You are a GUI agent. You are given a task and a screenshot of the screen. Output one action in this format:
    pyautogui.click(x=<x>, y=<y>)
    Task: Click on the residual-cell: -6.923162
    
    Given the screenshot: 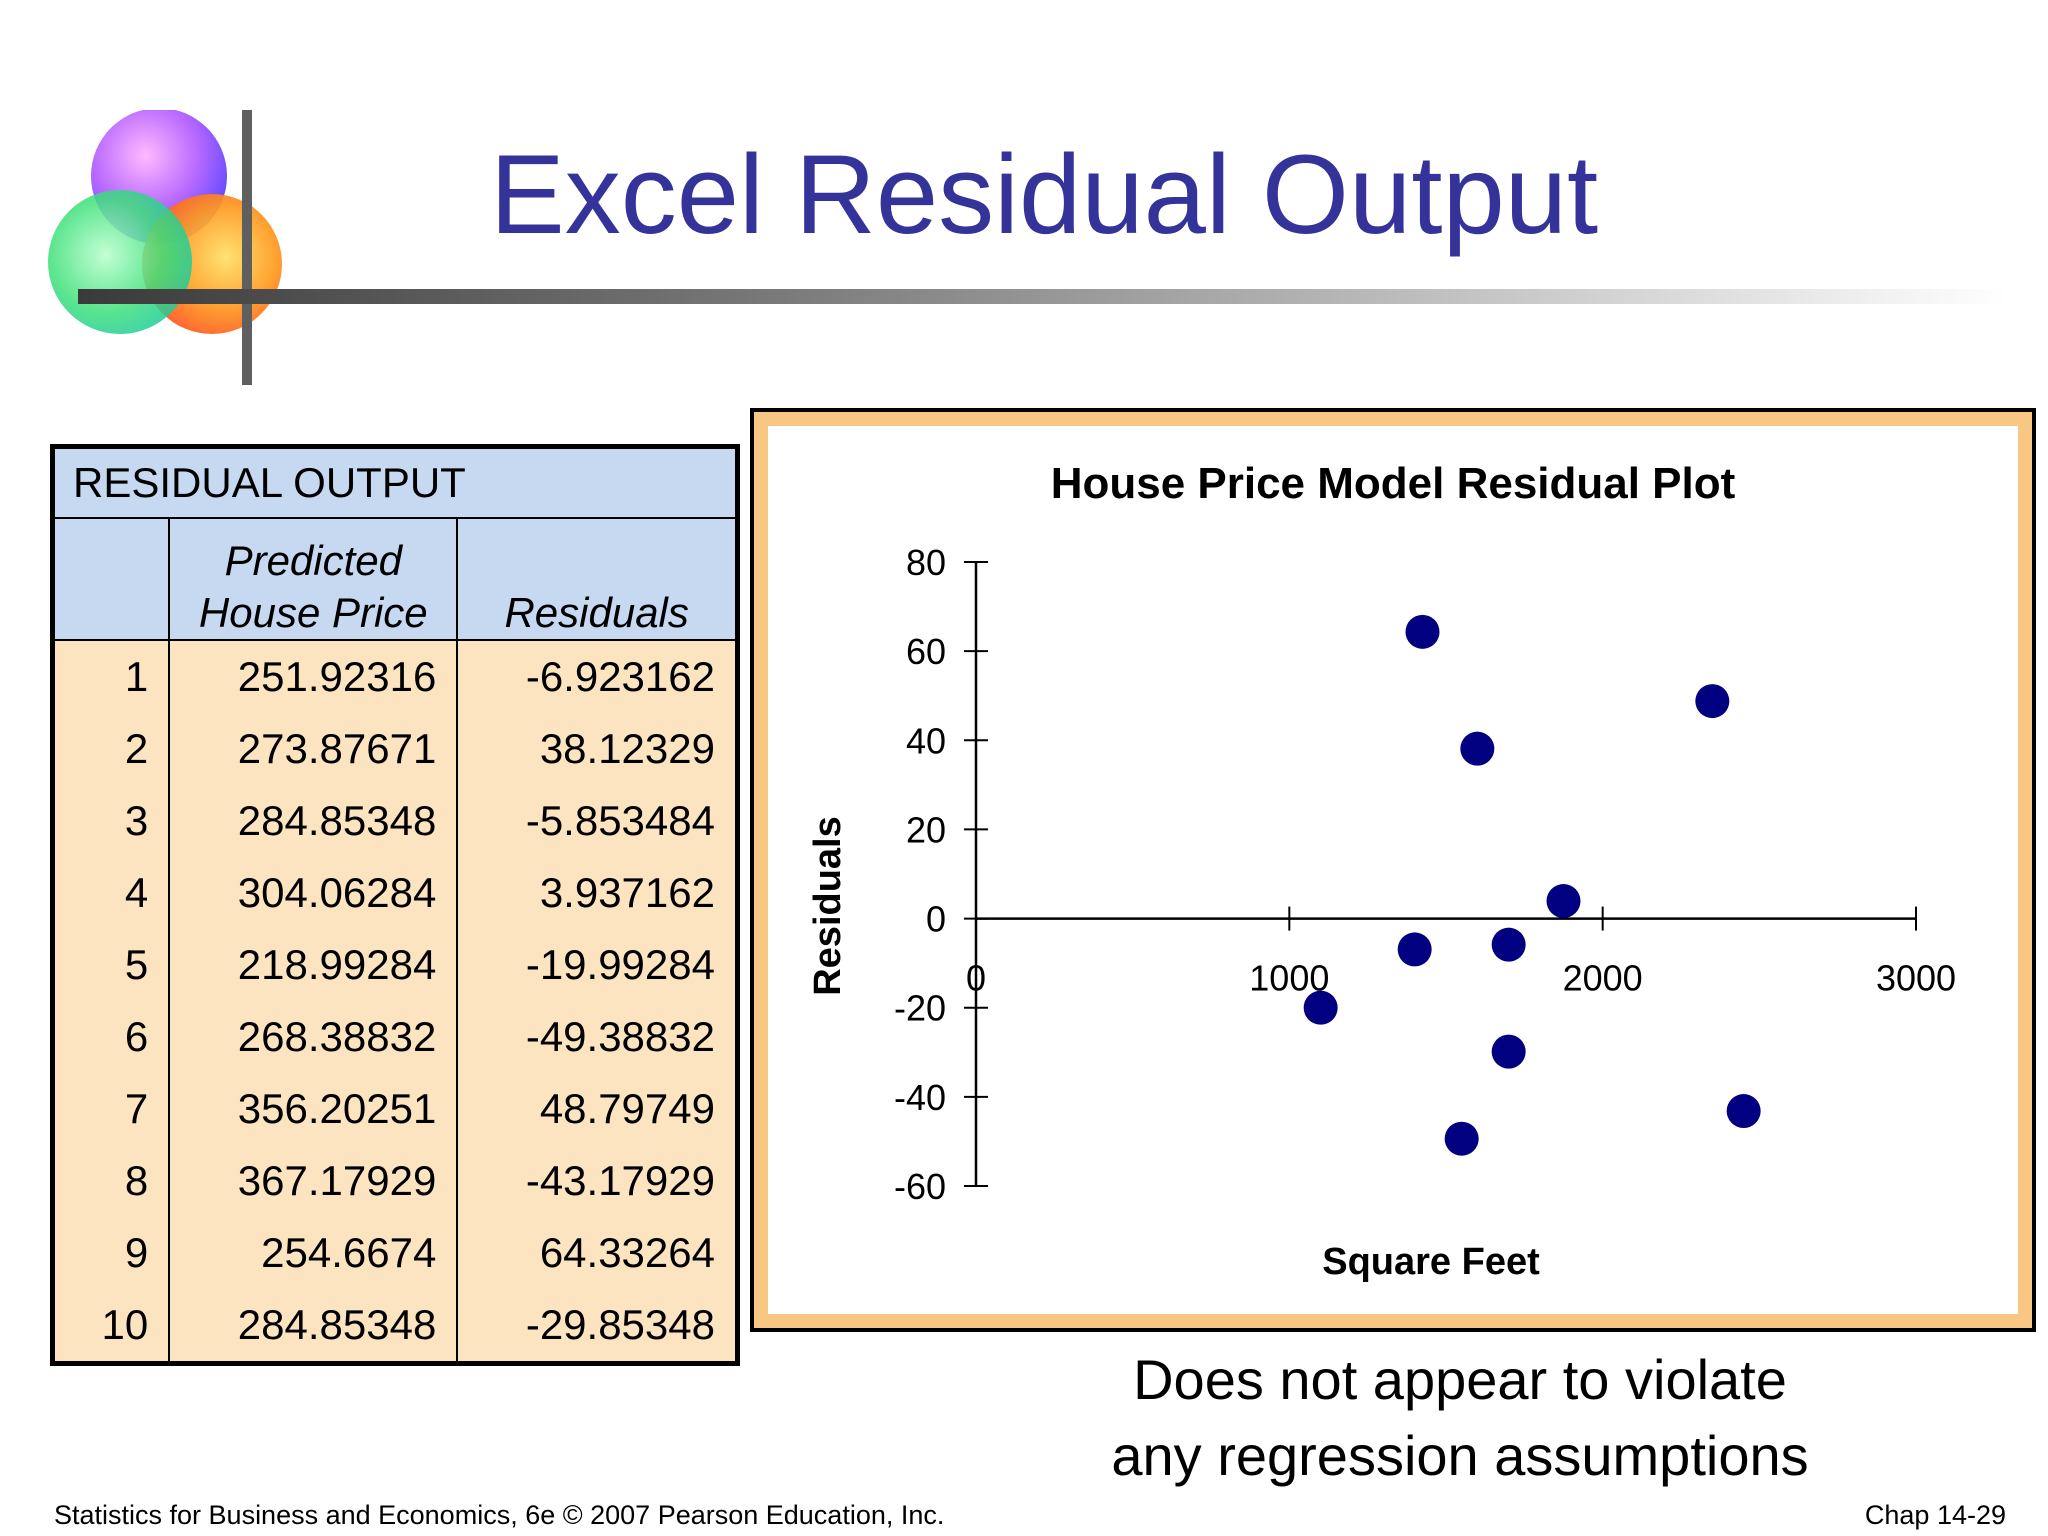 What is the action you would take?
    pyautogui.click(x=597, y=676)
    